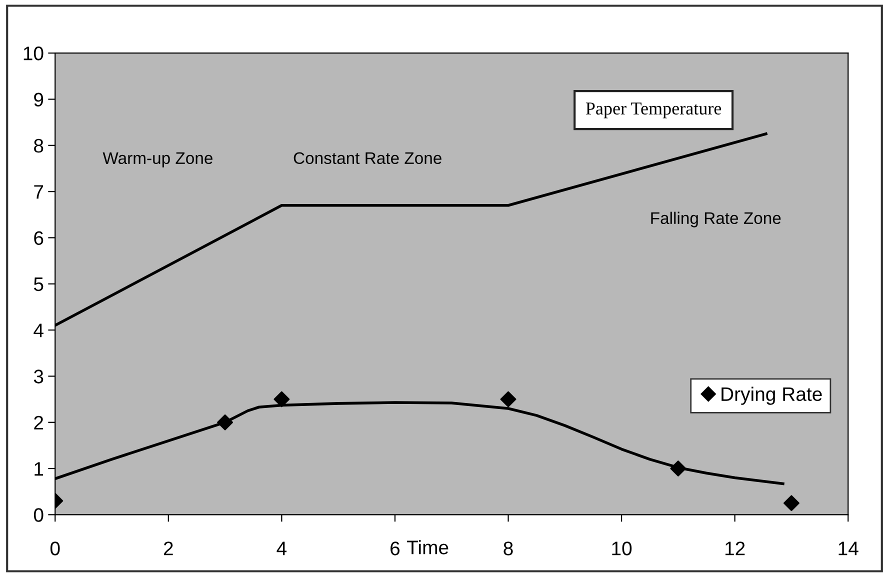 This screenshot has width=889, height=577. What do you see at coordinates (168, 549) in the screenshot?
I see `x-tick-label: 2` at bounding box center [168, 549].